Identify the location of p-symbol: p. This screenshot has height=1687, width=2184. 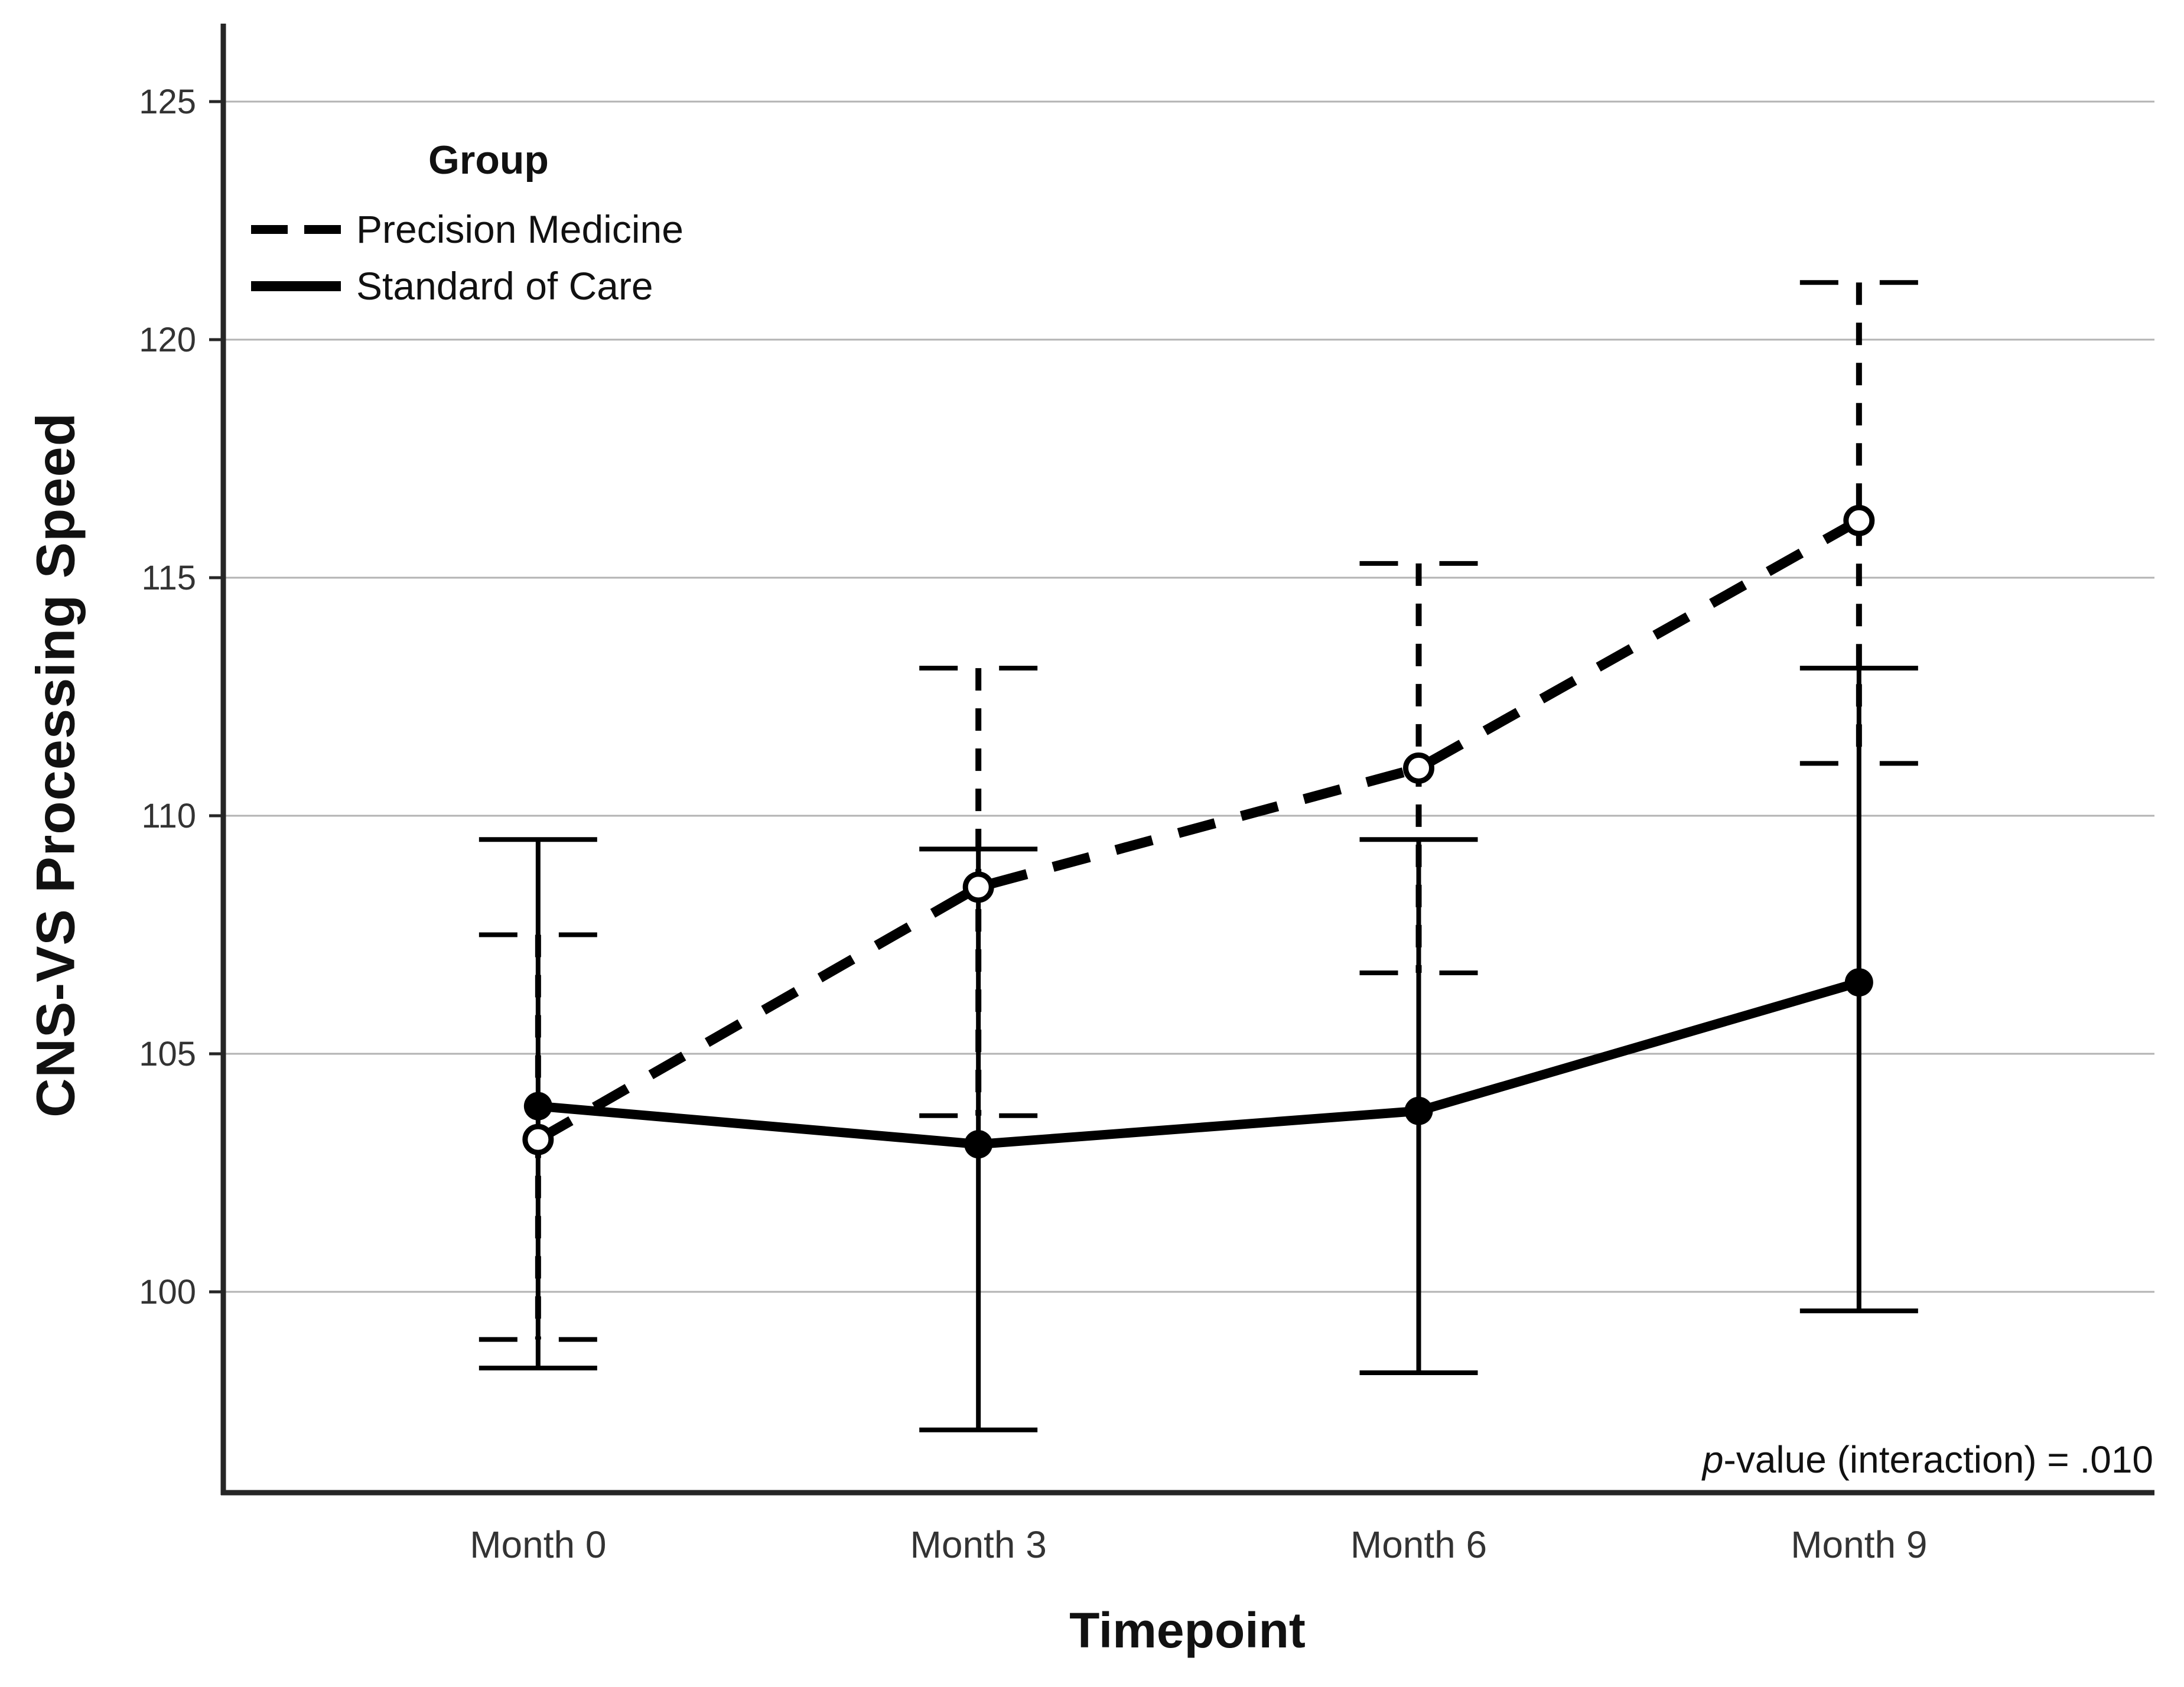
(1713, 1460).